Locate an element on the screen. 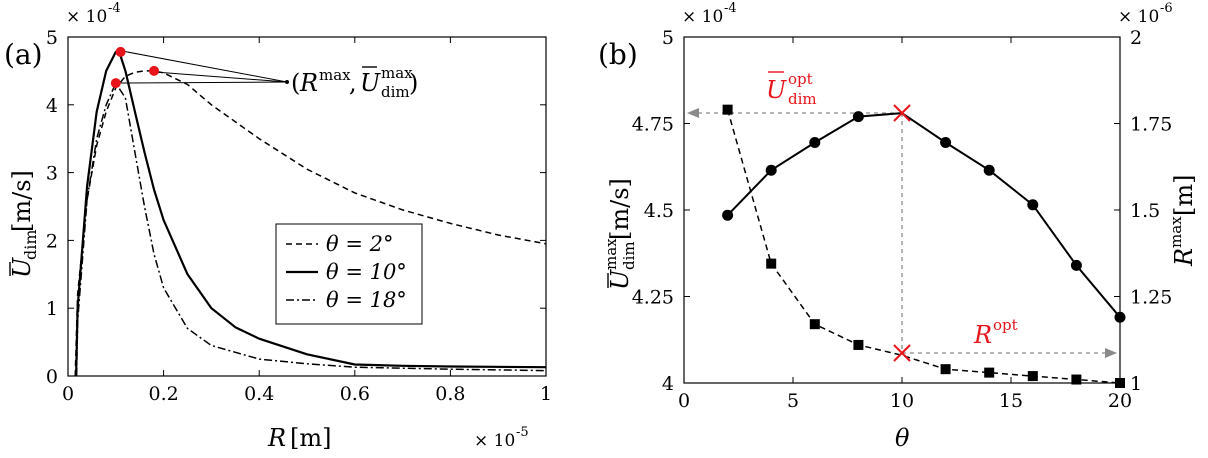  b-x-tick-label: 10 is located at coordinates (902, 401).